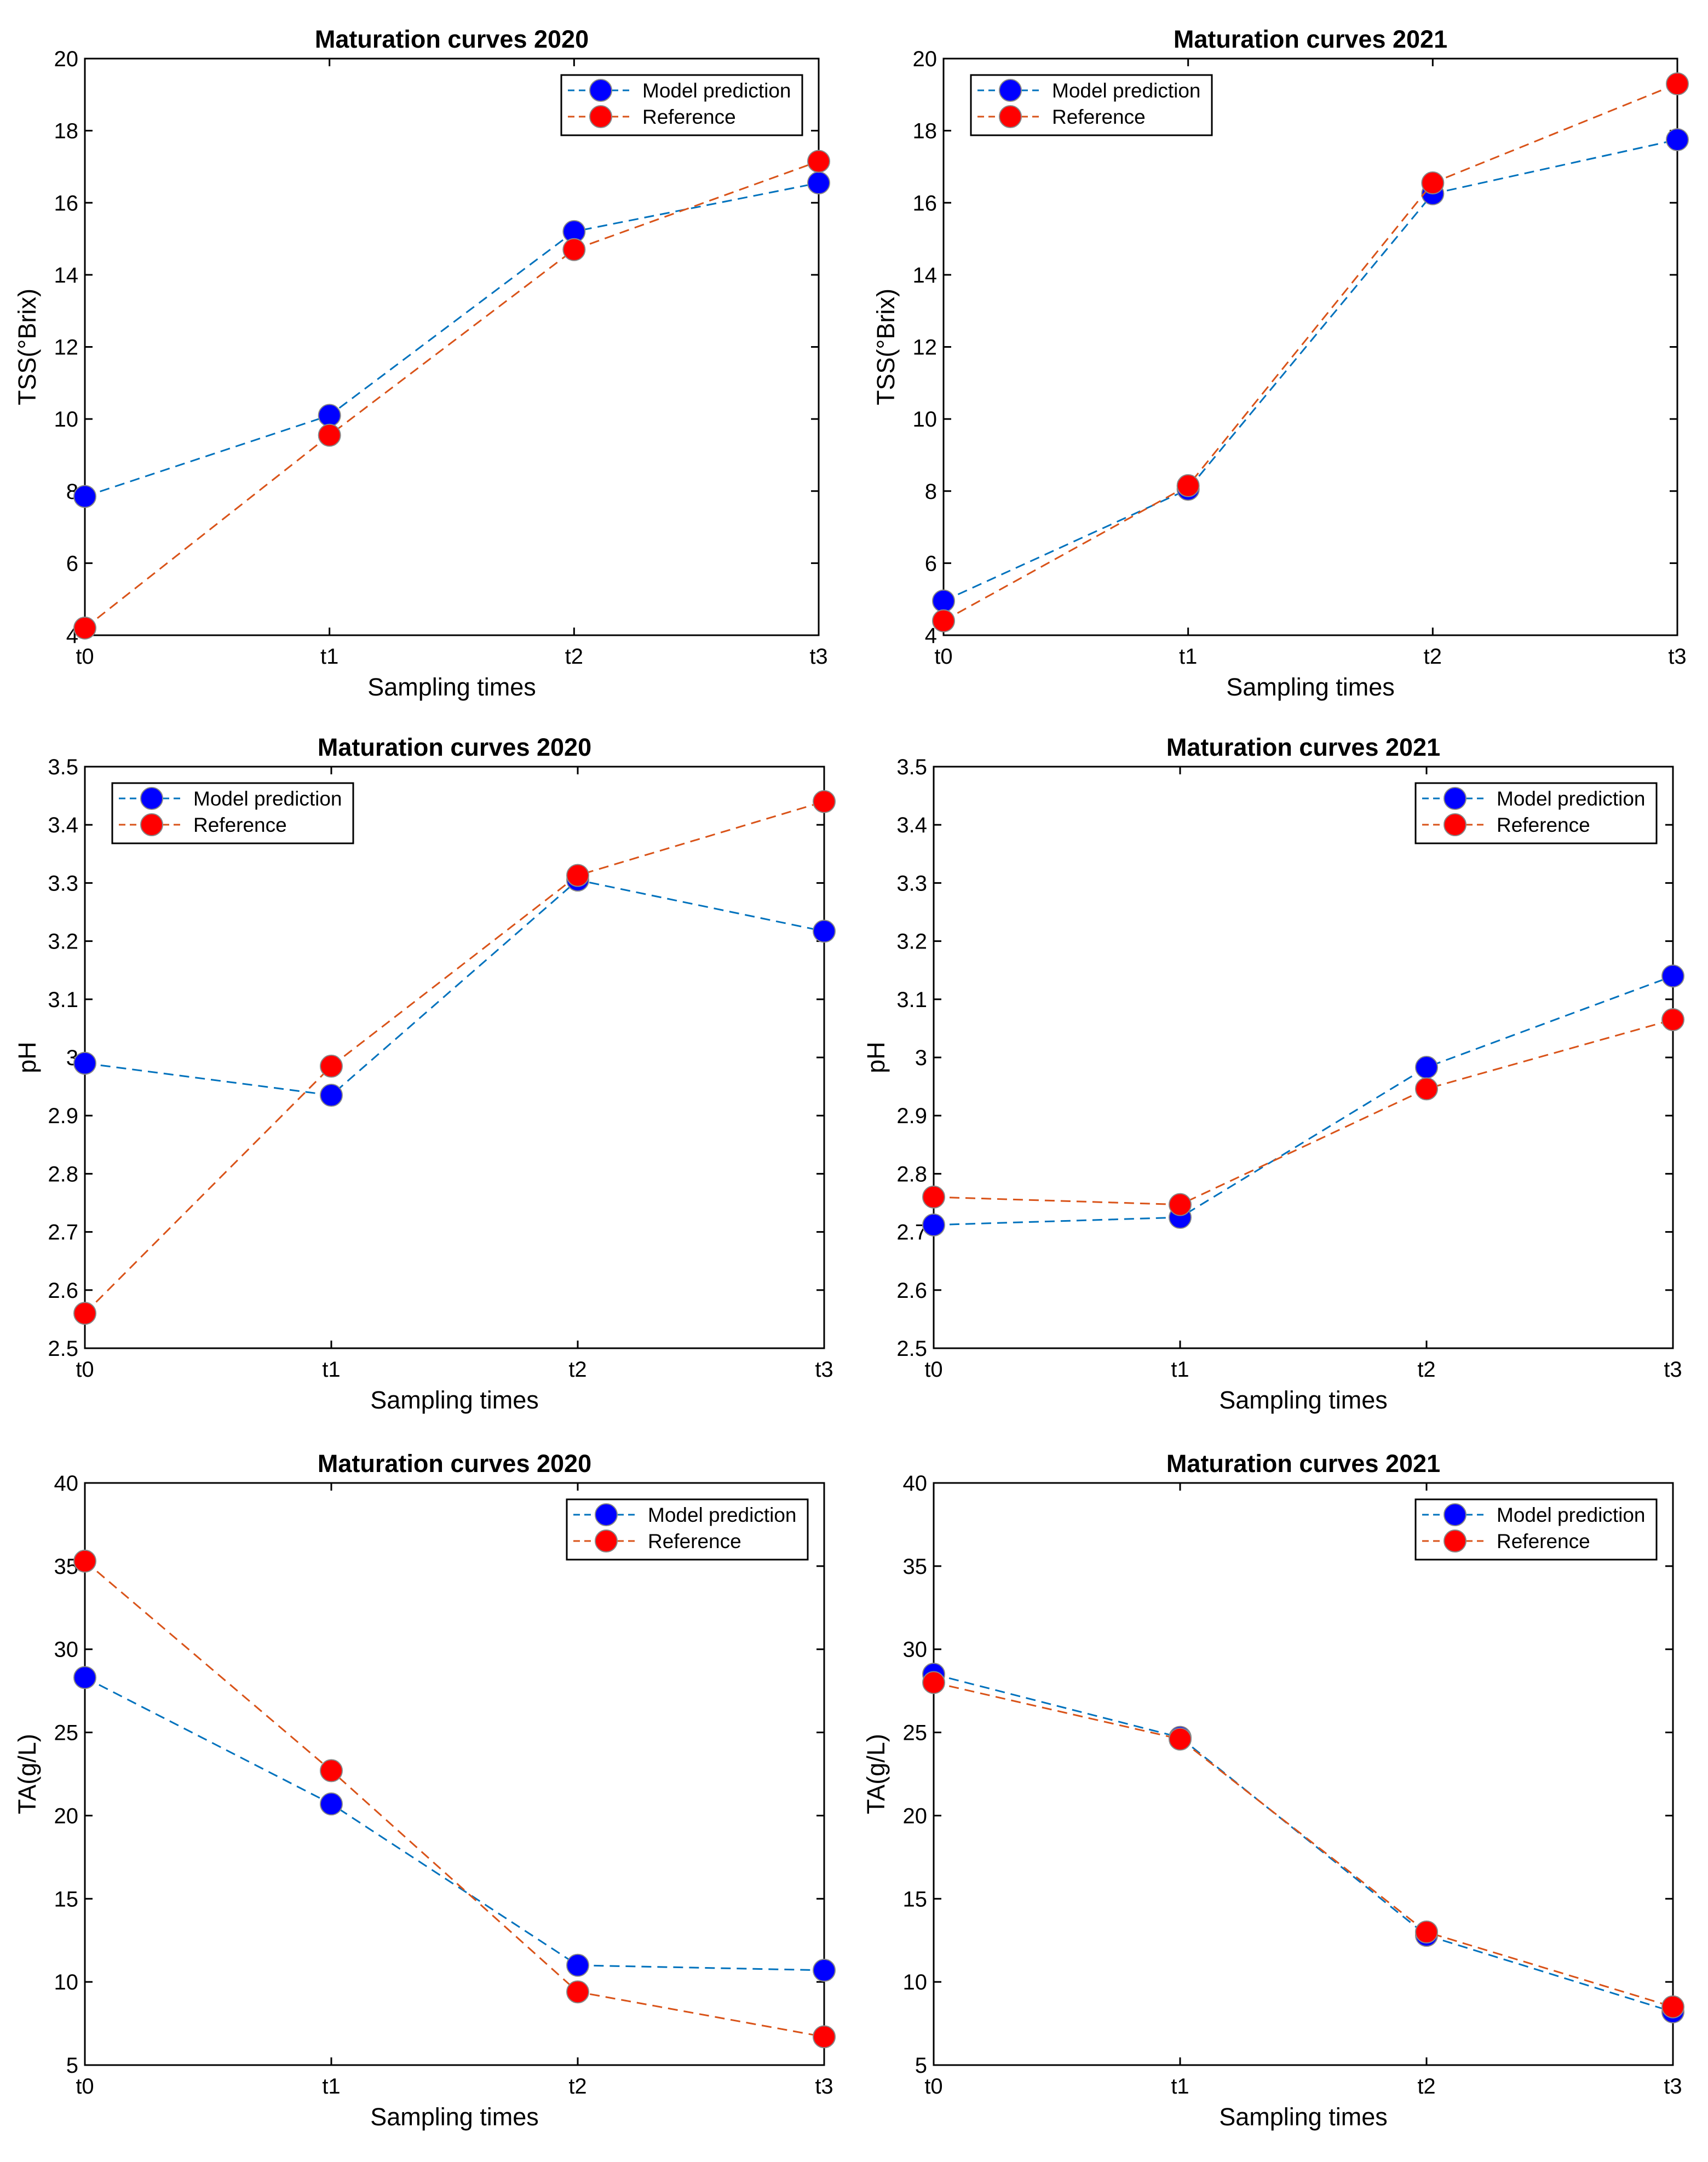  I want to click on y-tick-label: 5, so click(72, 2066).